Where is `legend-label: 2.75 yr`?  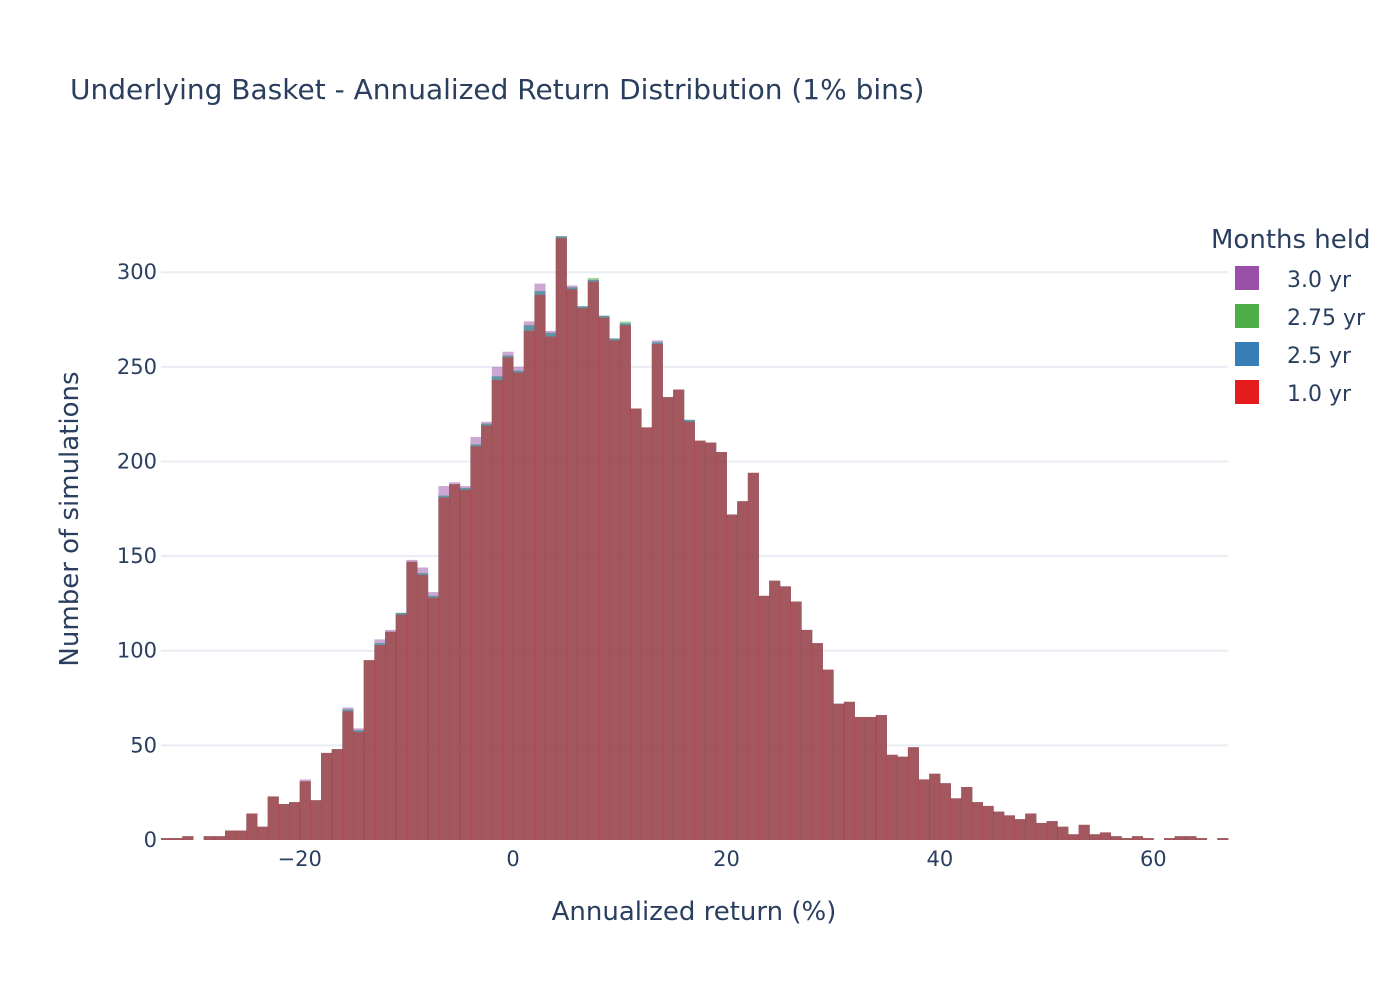 legend-label: 2.75 yr is located at coordinates (1326, 318).